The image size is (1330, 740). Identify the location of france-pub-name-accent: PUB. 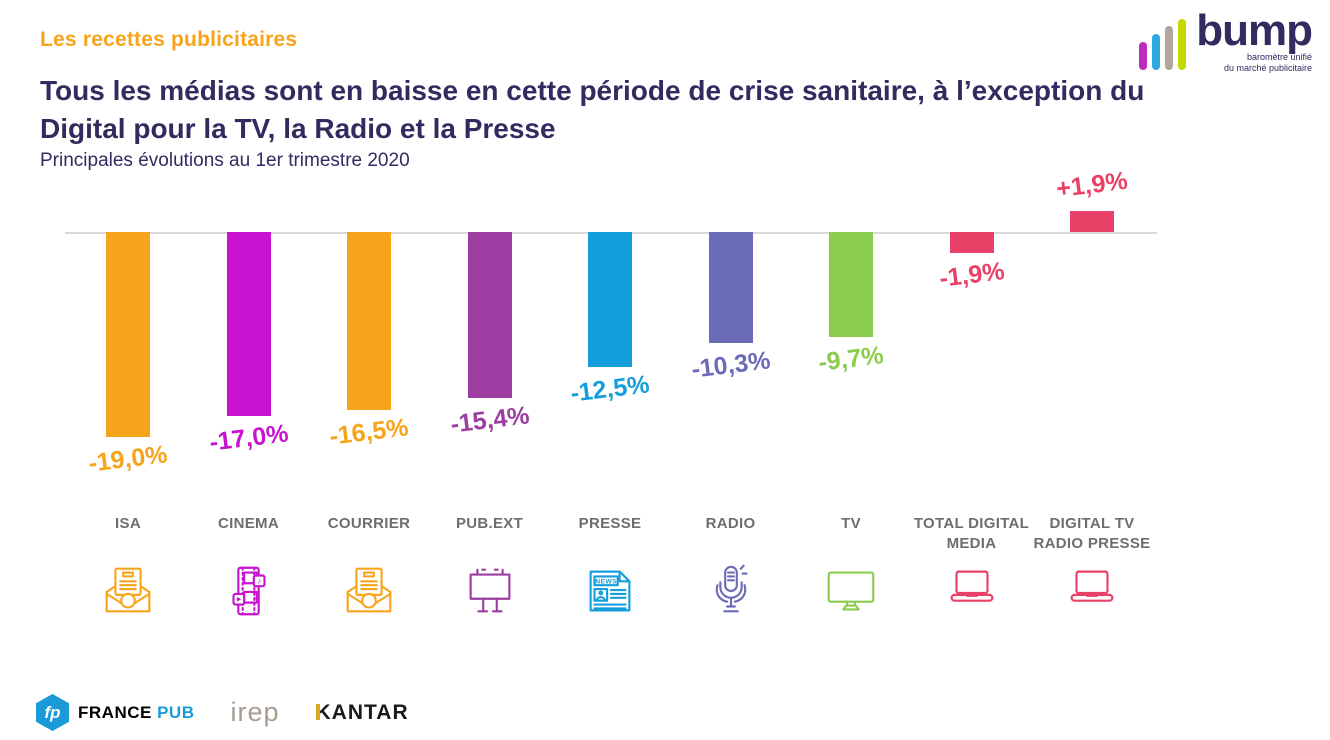
(176, 712).